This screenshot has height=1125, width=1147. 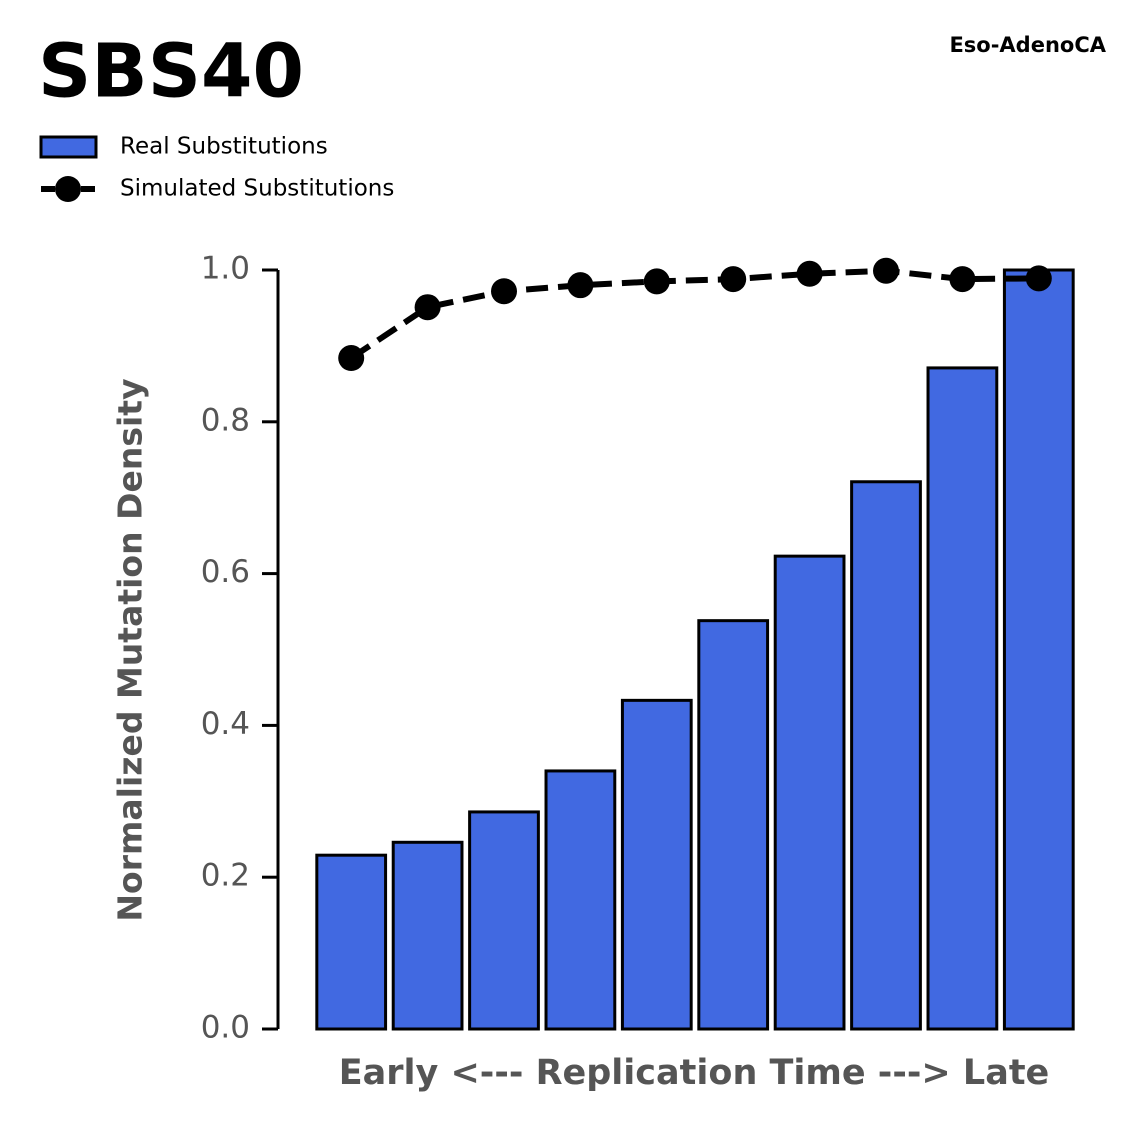 I want to click on chart-title: SBS40, so click(x=171, y=72).